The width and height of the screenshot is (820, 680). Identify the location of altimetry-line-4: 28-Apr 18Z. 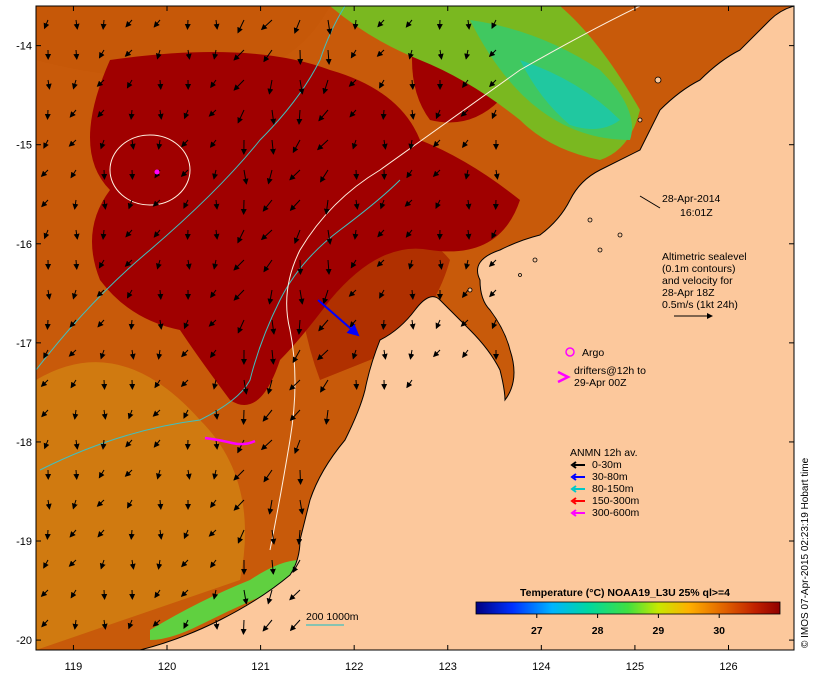
(688, 293).